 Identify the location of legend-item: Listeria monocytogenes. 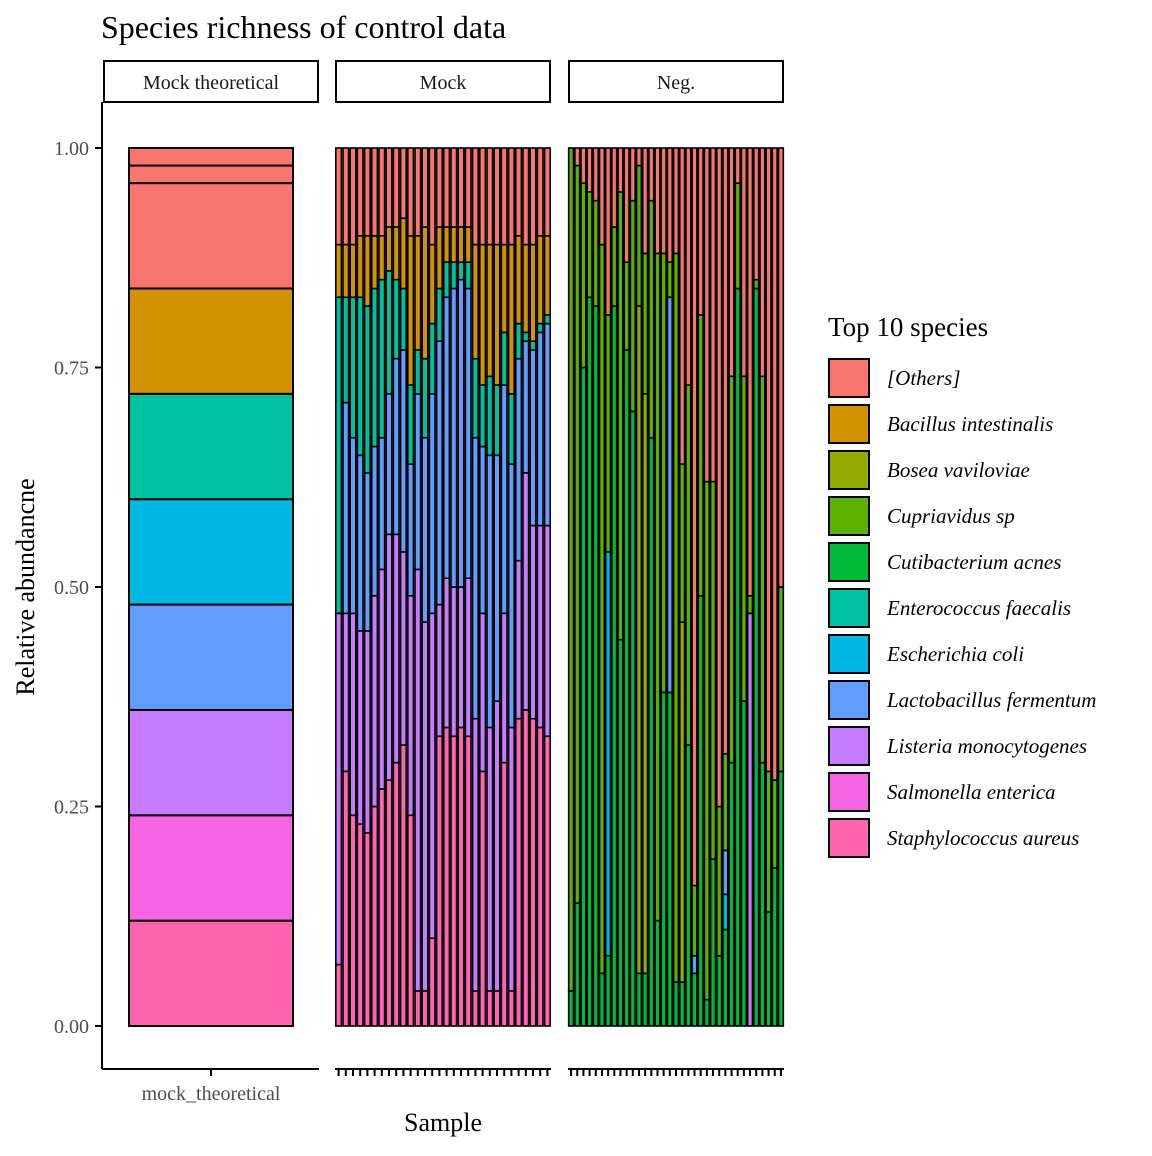
(962, 746).